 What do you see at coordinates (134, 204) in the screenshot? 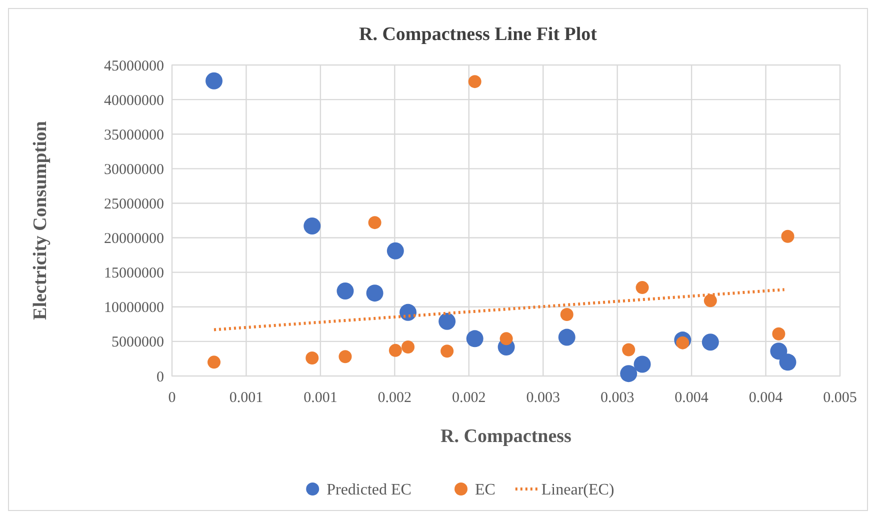
I see `y-tick-label: 25000000` at bounding box center [134, 204].